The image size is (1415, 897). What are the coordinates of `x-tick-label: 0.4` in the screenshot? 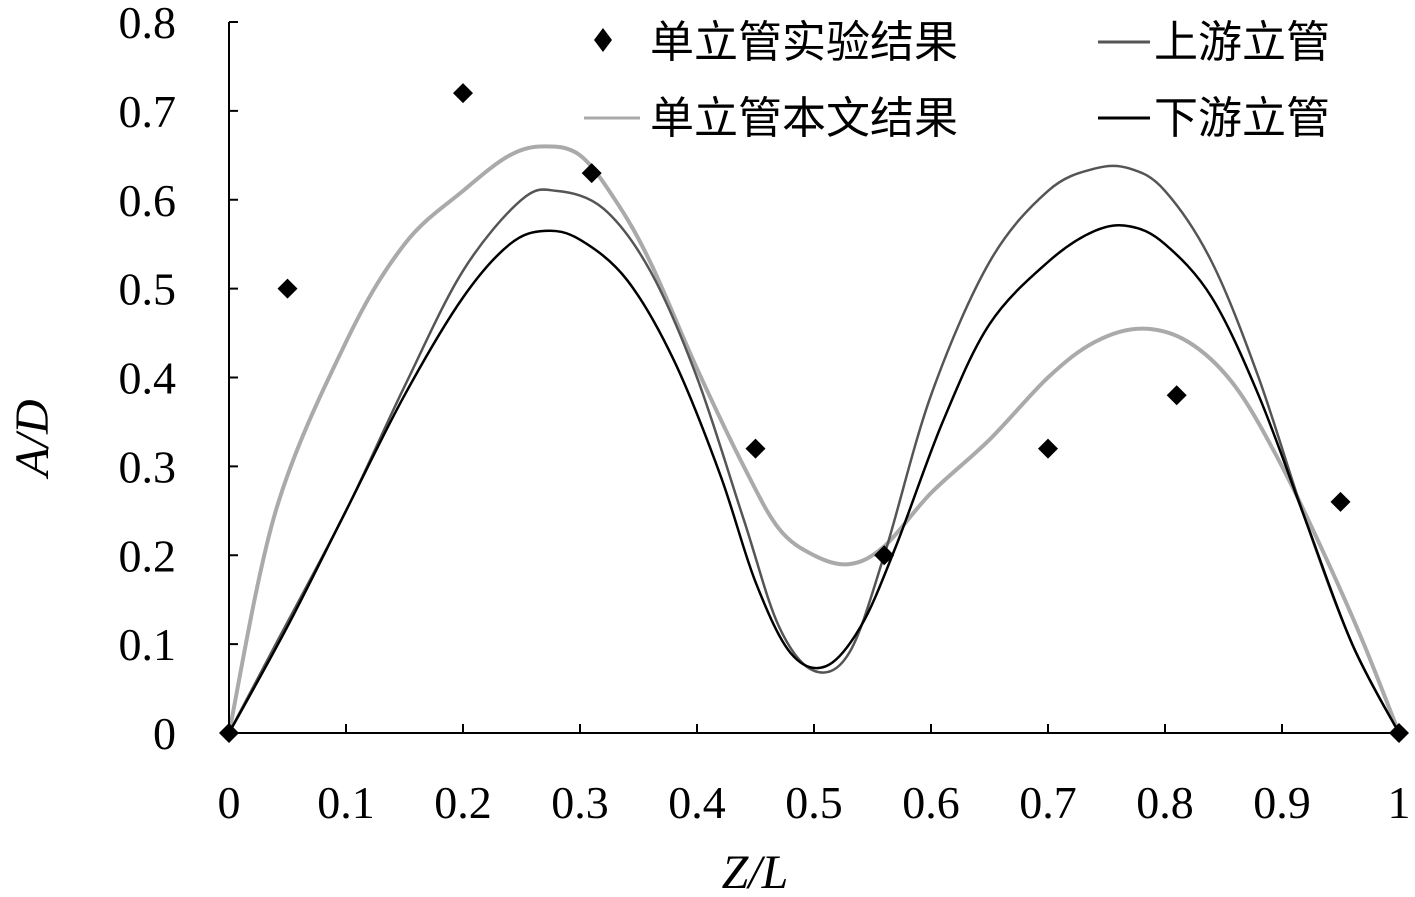 It's located at (697, 802).